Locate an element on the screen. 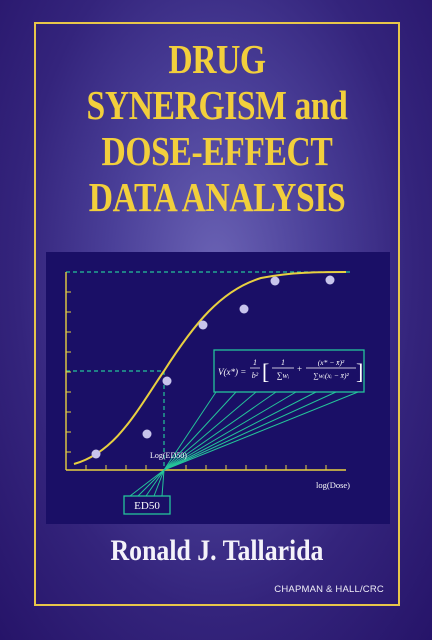  title-line-4: DATA ANALYSIS is located at coordinates (217, 197).